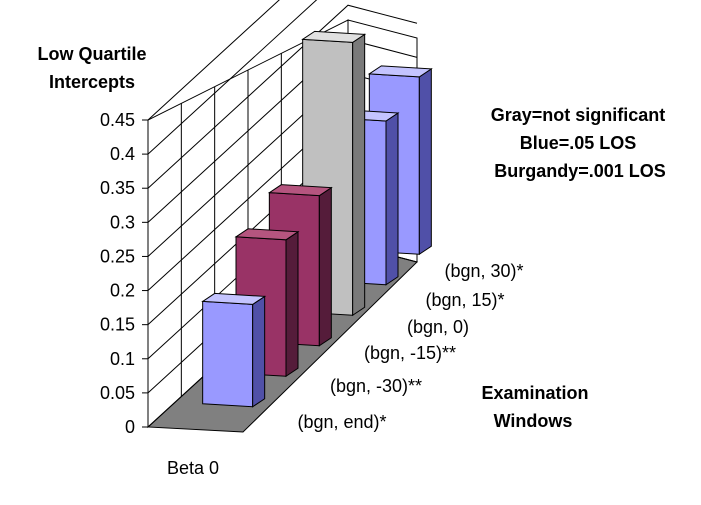  I want to click on y-tick-label: 0.45, so click(117, 120).